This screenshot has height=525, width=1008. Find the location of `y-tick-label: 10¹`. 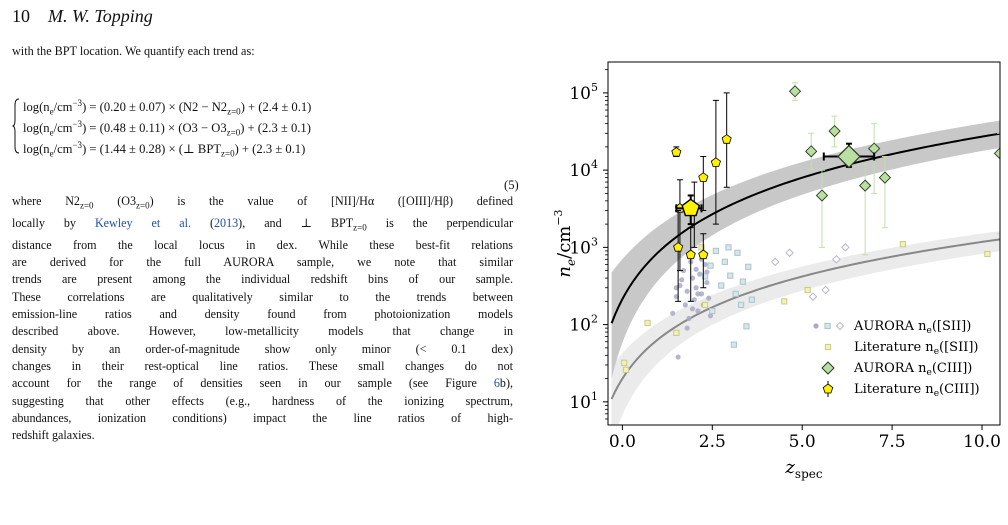

y-tick-label: 10¹ is located at coordinates (583, 401).